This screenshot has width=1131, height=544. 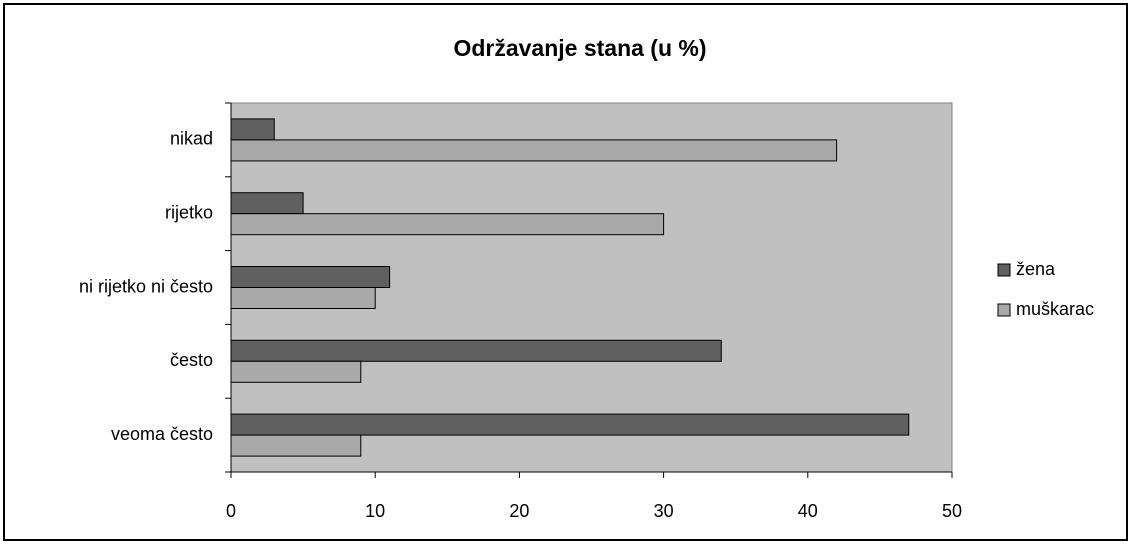 What do you see at coordinates (162, 434) in the screenshot?
I see `y-tick-label: veoma često` at bounding box center [162, 434].